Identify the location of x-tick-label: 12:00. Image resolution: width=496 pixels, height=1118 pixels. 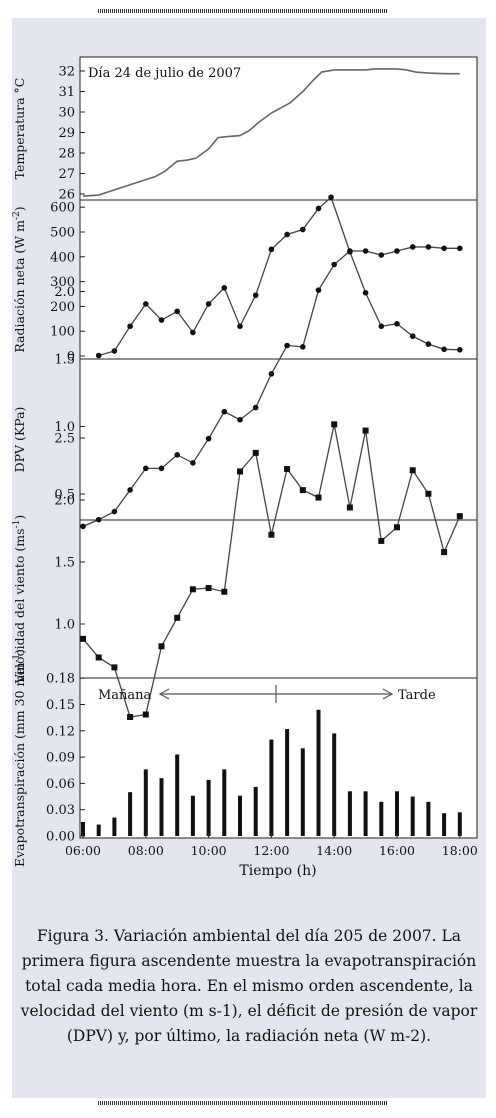
(271, 850).